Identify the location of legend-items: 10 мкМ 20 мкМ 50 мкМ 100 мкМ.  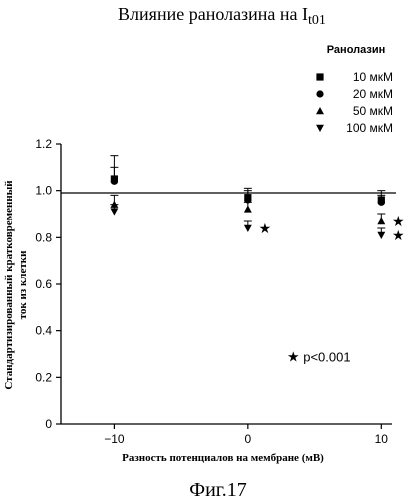
(354, 102).